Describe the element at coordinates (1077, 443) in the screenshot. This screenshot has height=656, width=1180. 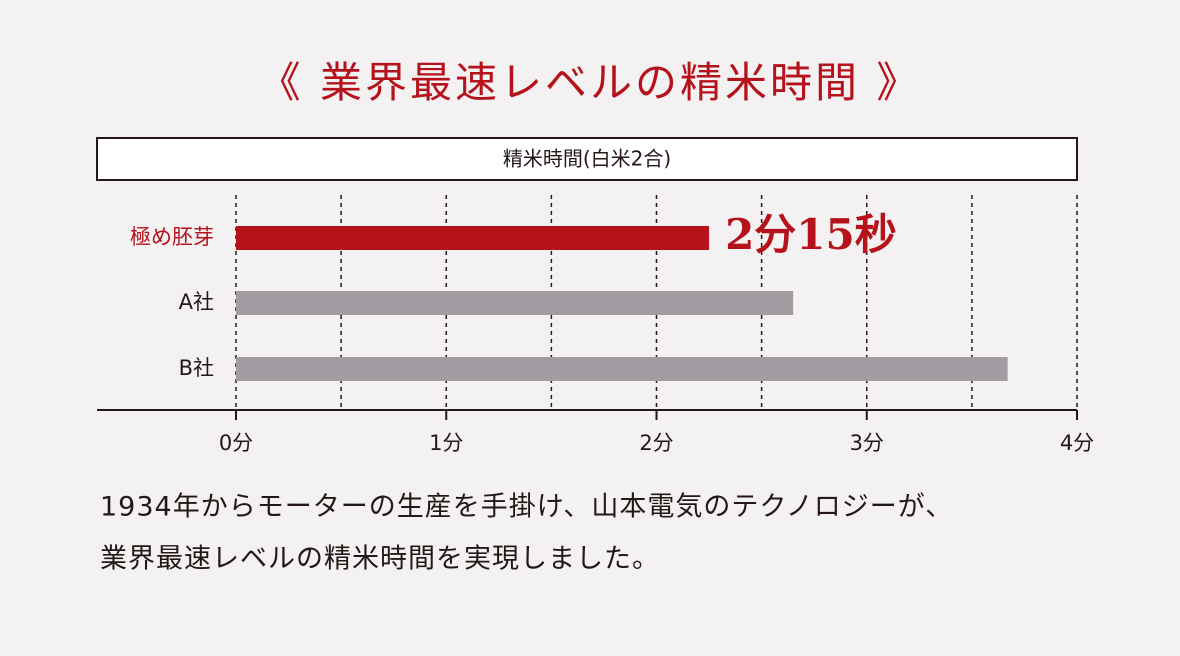
I see `x-tick-label: 4分` at that location.